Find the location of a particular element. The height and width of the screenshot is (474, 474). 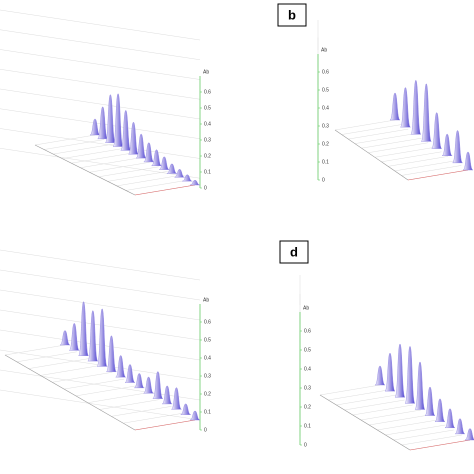

z-tick-label: 0.2 is located at coordinates (207, 156).